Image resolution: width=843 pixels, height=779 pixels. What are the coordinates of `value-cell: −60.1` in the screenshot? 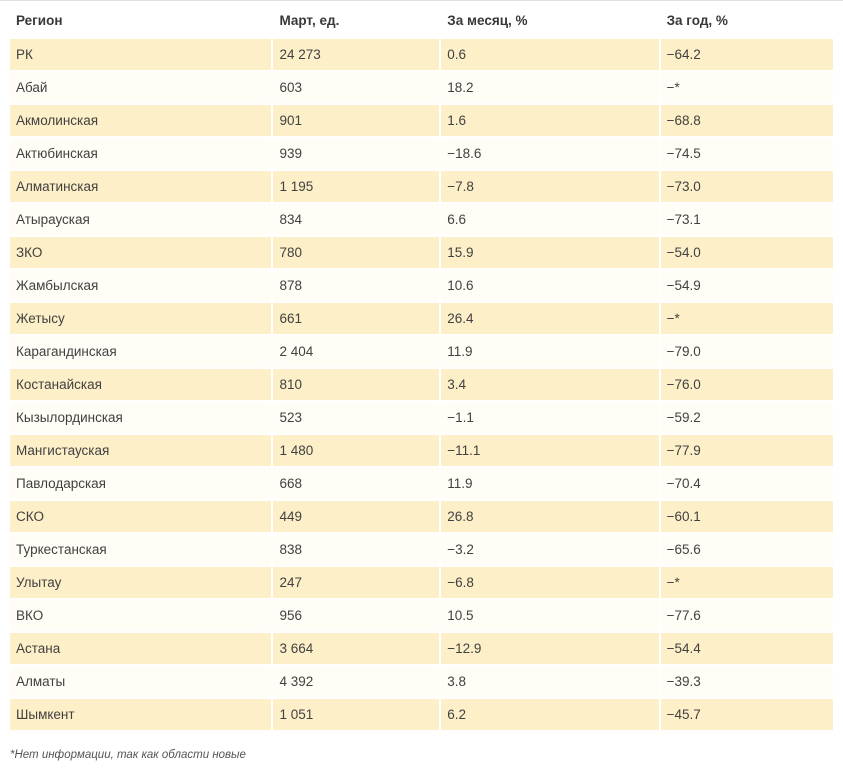 It's located at (746, 516).